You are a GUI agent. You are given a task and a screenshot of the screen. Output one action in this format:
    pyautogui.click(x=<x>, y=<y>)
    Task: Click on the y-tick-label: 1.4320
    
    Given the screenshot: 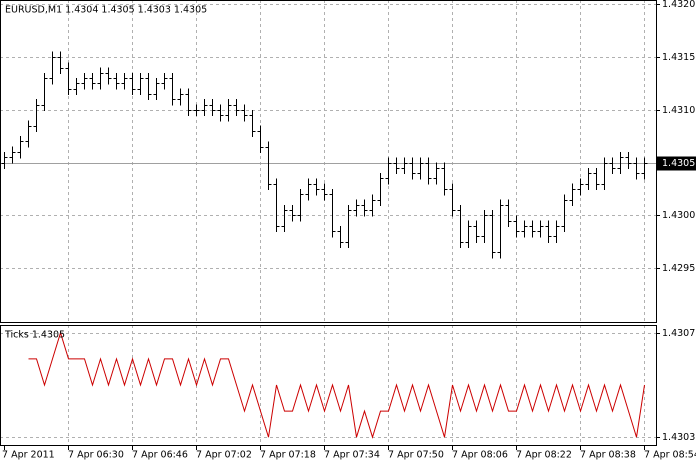 What is the action you would take?
    pyautogui.click(x=678, y=5)
    